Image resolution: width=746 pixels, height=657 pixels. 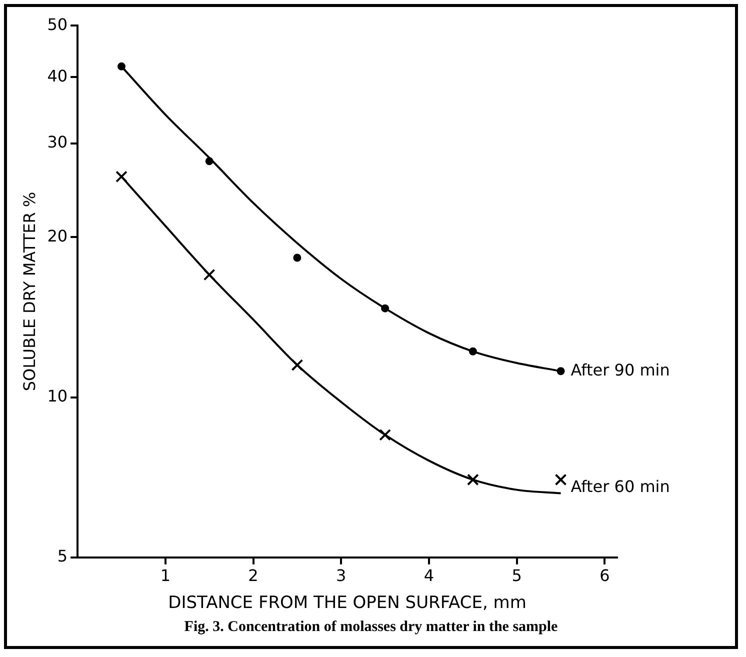 What do you see at coordinates (347, 603) in the screenshot?
I see `x-axis-title: DISTANCE FROM THE OPEN SURFACE, mm` at bounding box center [347, 603].